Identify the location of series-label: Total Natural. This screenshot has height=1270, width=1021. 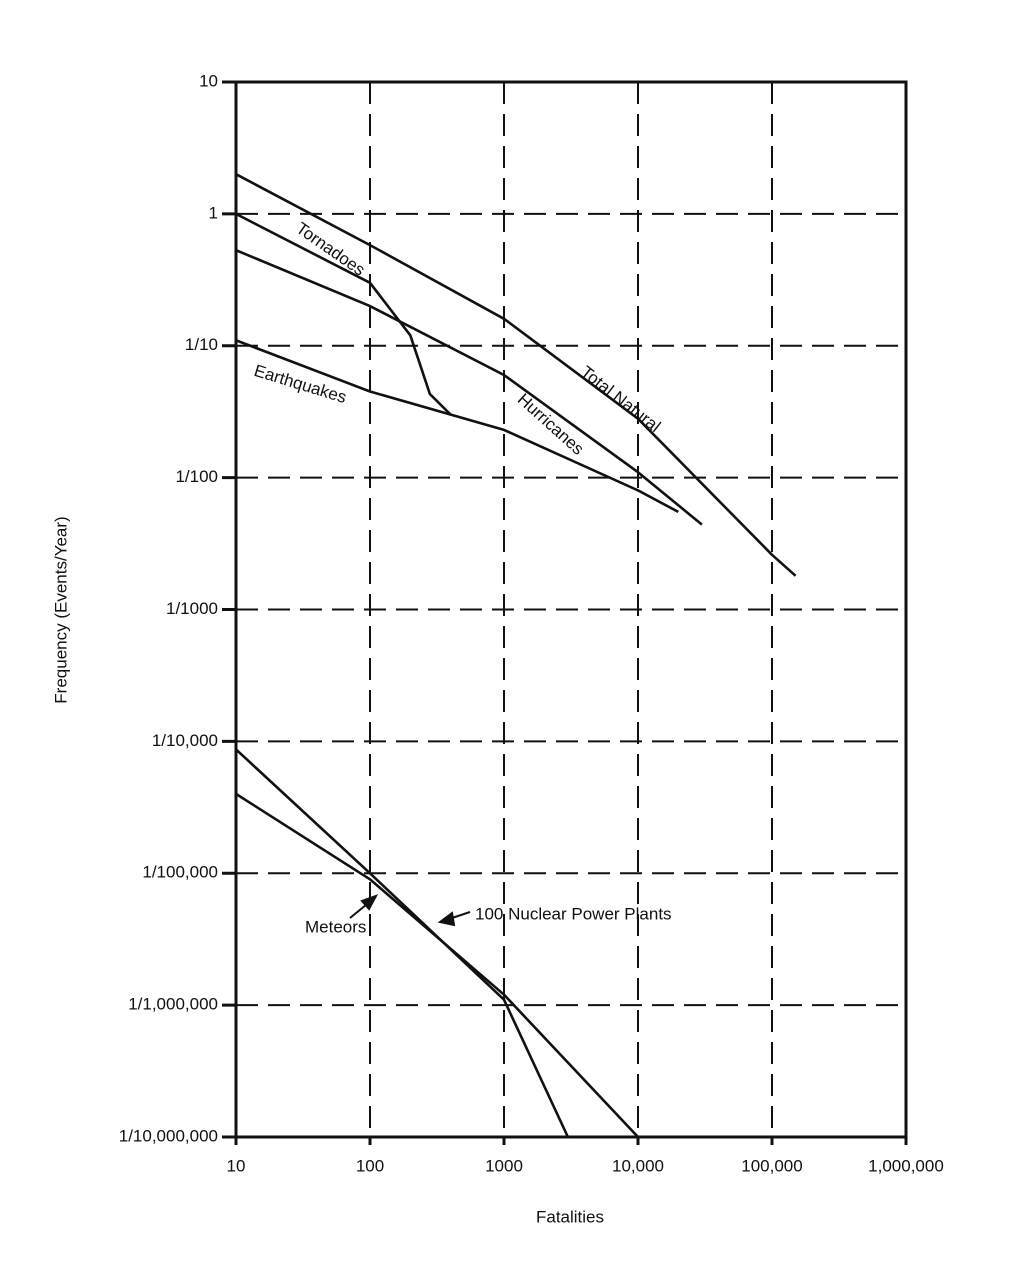
(620, 399).